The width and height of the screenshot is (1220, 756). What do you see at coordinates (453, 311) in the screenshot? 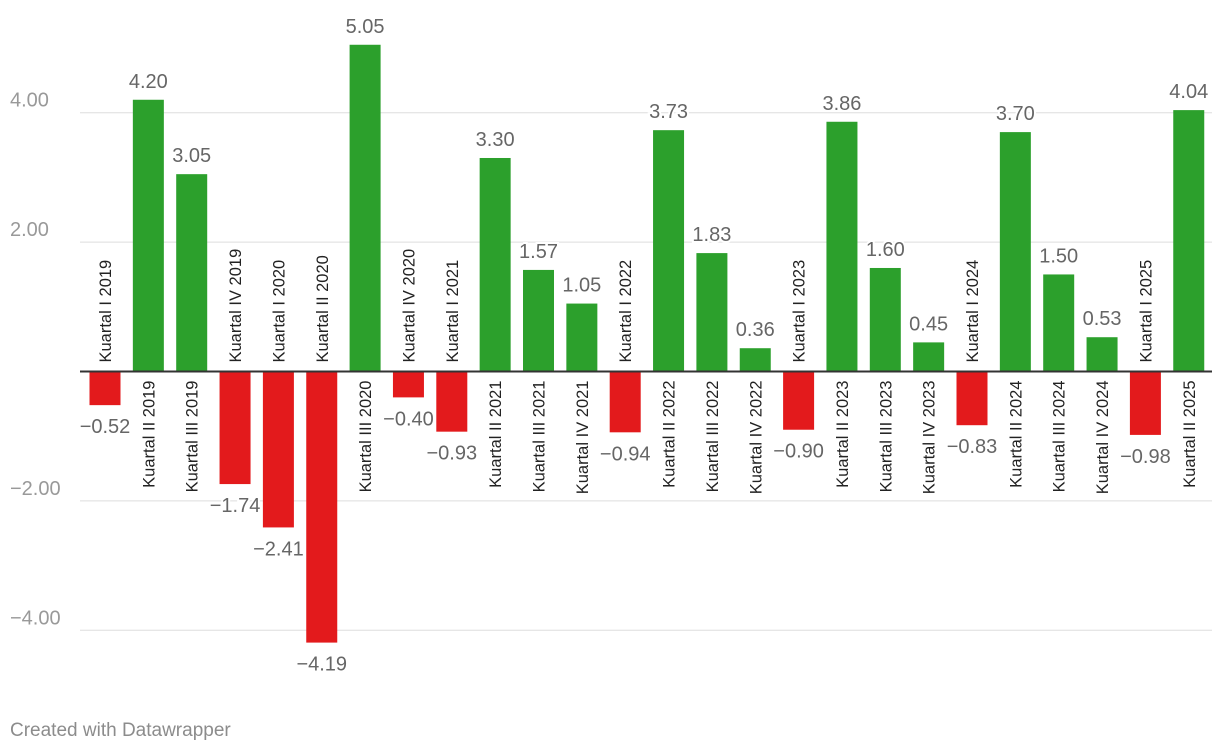
I see `category-label: Kuartal I 2021` at bounding box center [453, 311].